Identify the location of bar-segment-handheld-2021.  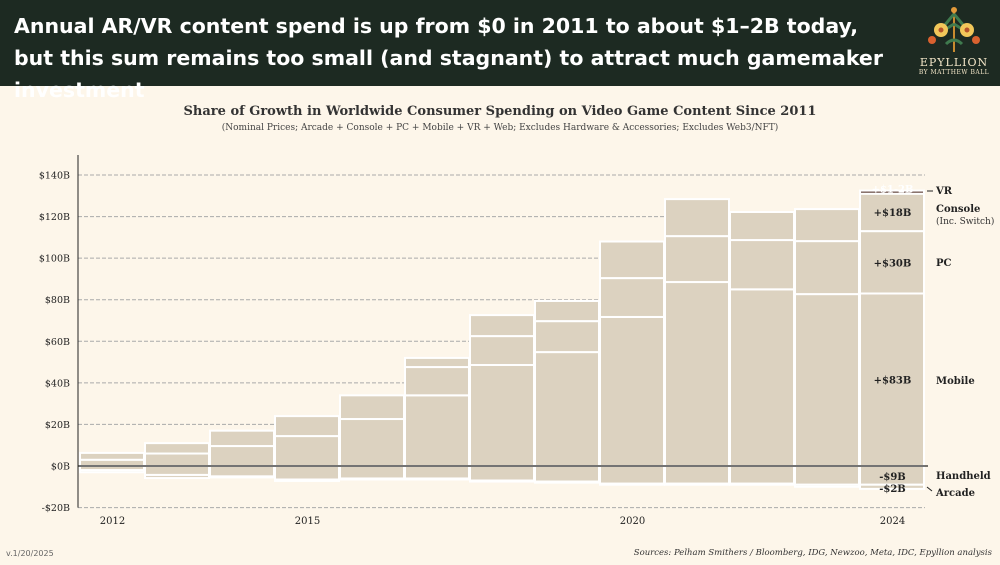
(697, 475).